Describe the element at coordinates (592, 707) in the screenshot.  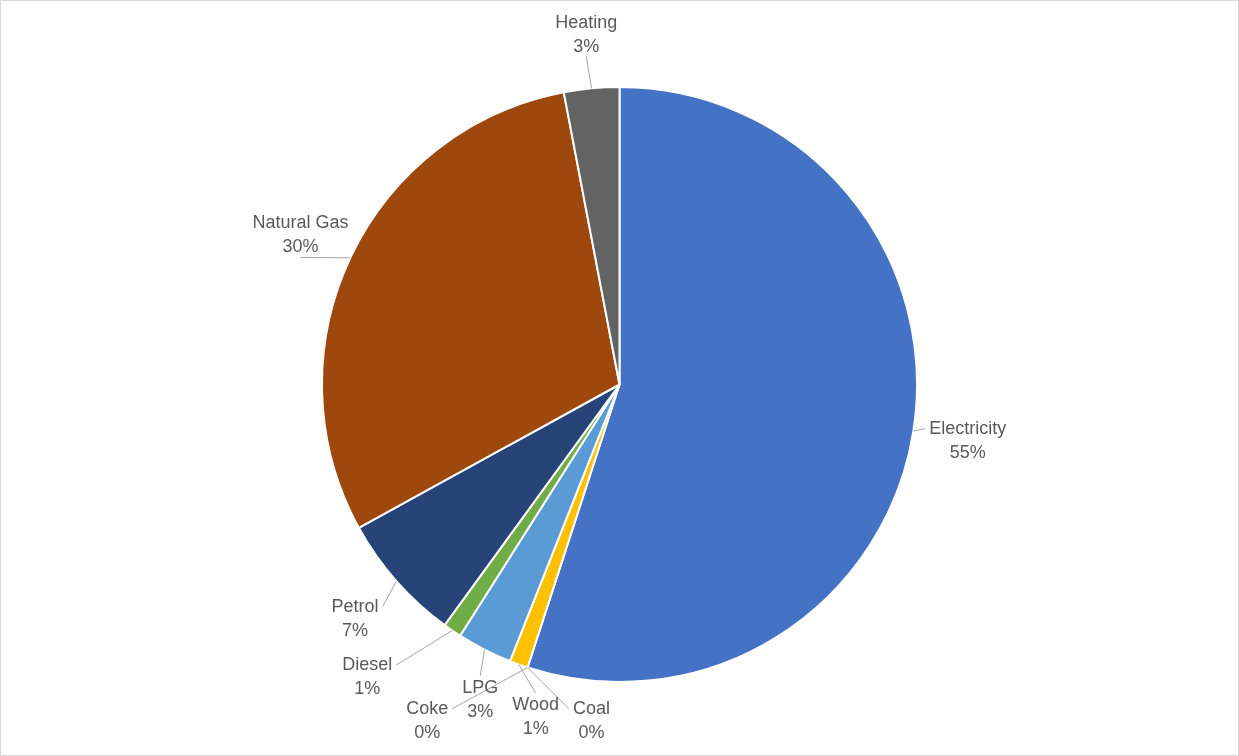
I see `category-label: Coal` at that location.